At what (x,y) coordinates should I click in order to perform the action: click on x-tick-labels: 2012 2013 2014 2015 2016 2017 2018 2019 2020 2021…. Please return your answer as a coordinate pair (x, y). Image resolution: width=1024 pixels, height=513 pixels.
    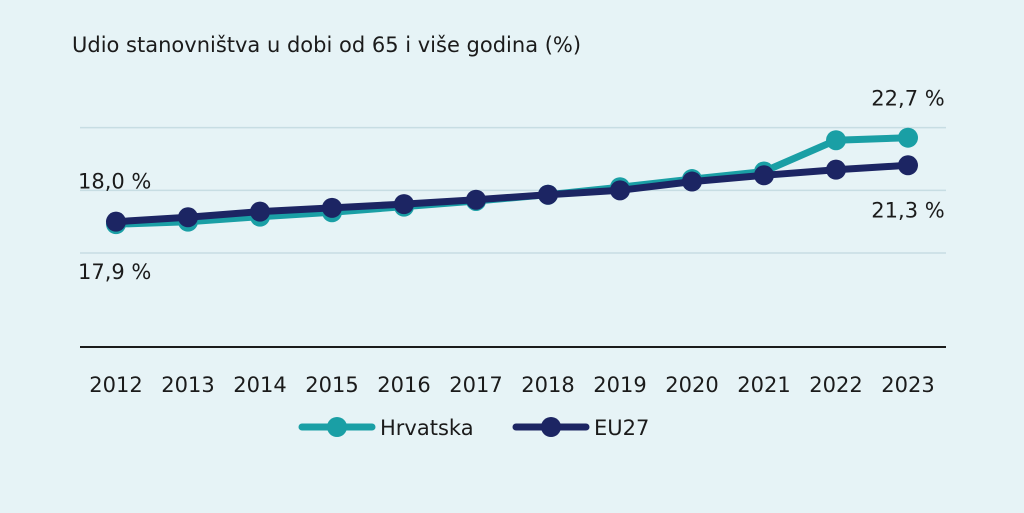
    Looking at the image, I should click on (511, 385).